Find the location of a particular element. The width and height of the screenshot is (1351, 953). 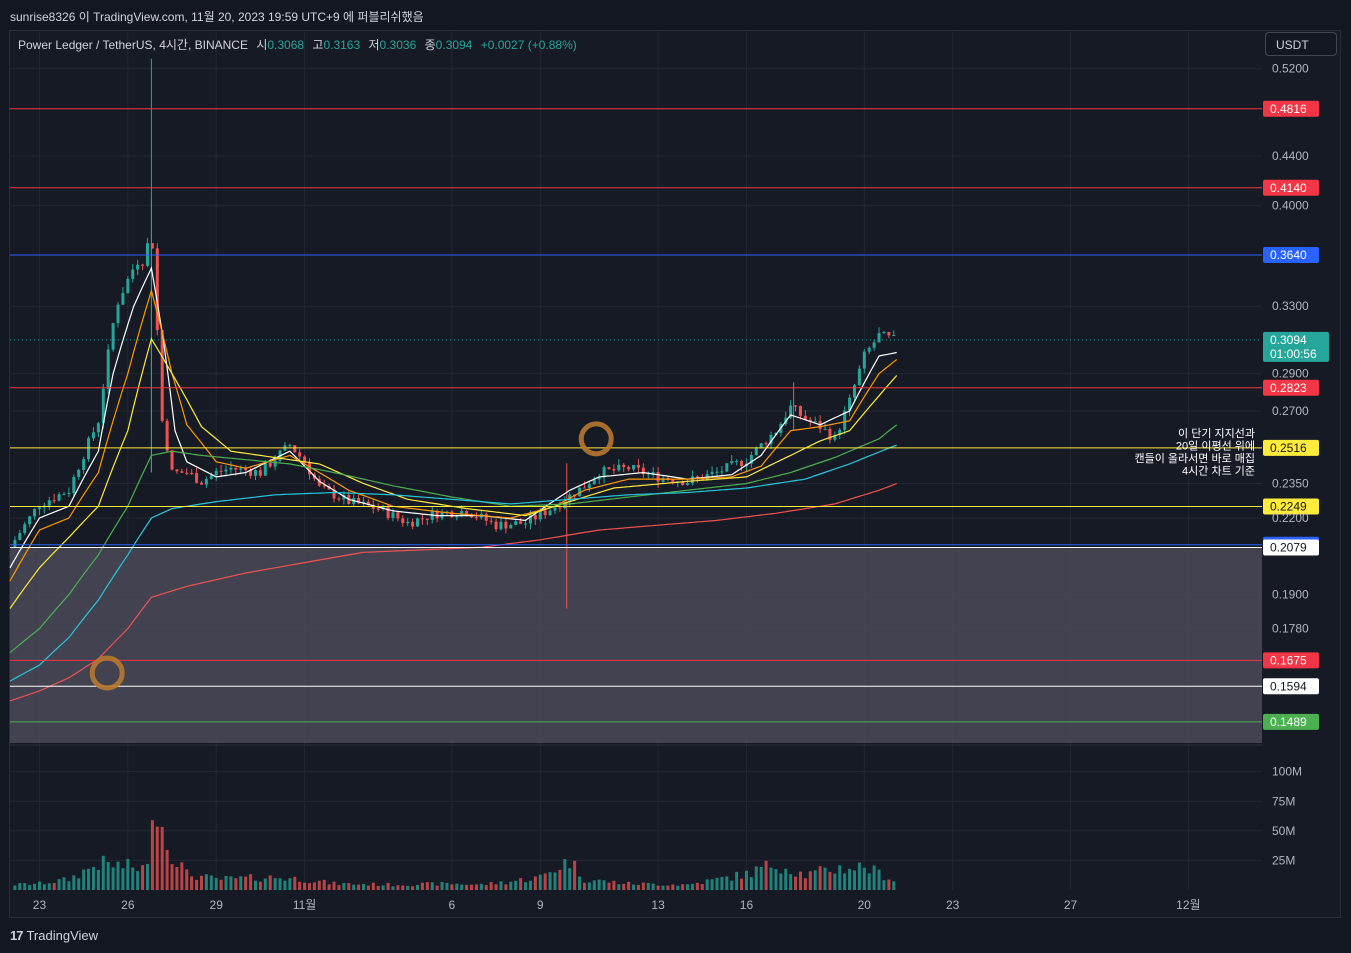

level-label: 0.2249 is located at coordinates (1288, 506).